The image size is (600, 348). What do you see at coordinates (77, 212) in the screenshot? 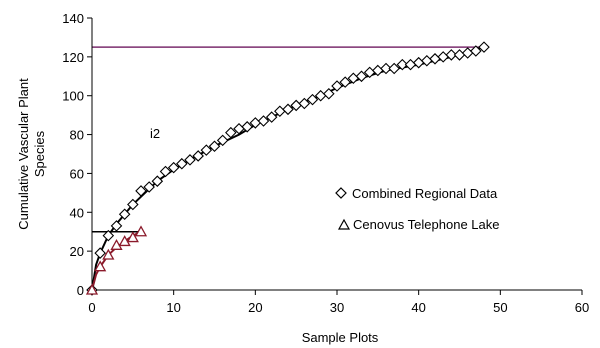
I see `y-tick-label: 40` at bounding box center [77, 212].